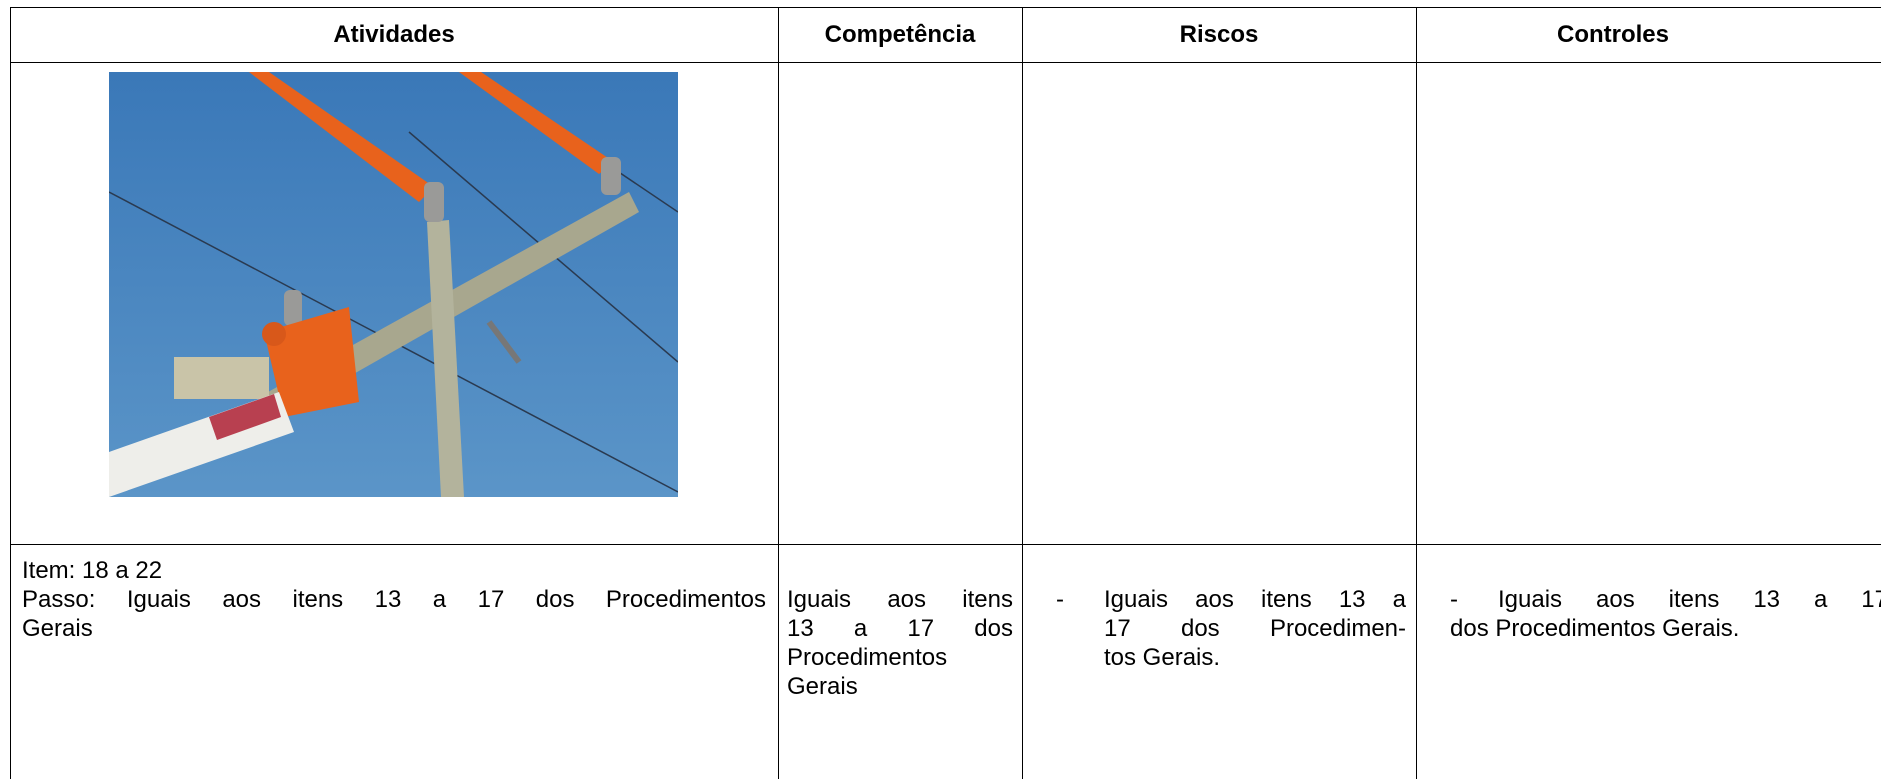 This screenshot has width=1881, height=779. What do you see at coordinates (1612, 34) in the screenshot?
I see `column-header: Controles` at bounding box center [1612, 34].